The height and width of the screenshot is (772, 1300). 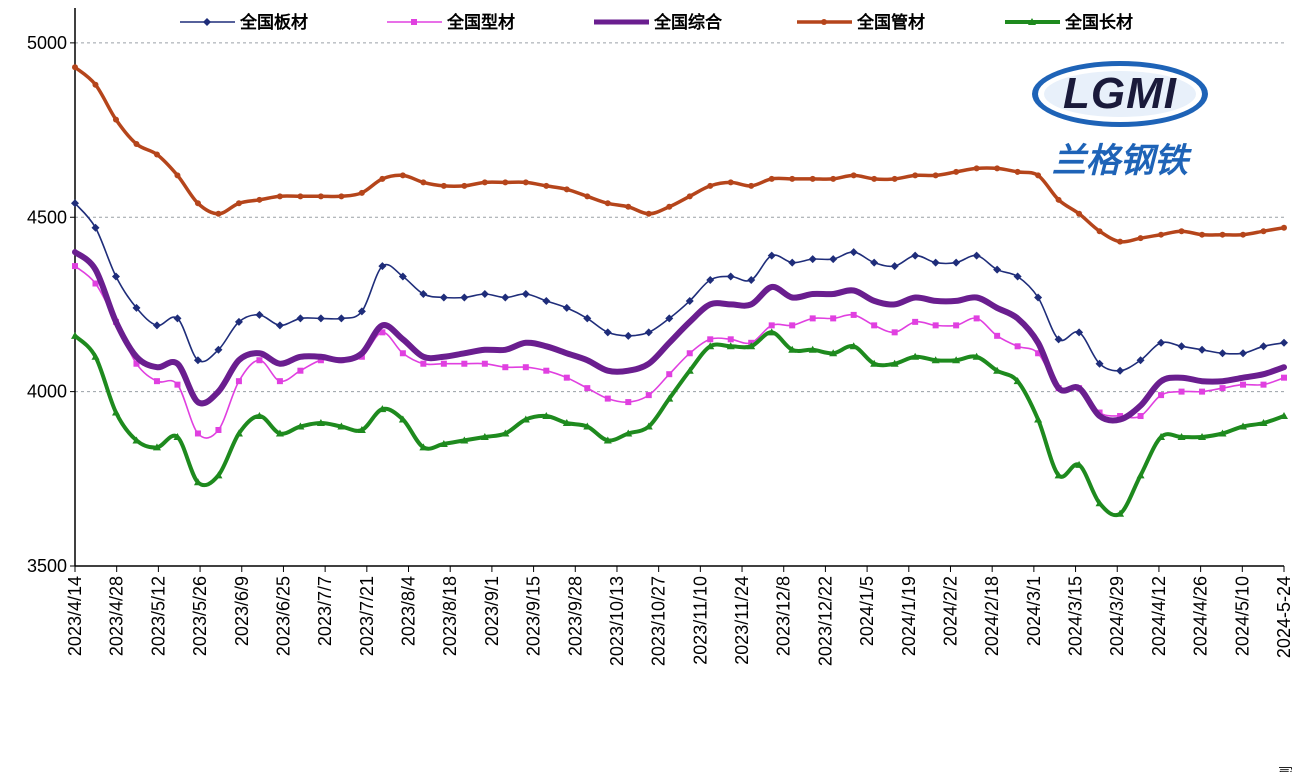 I want to click on x-tick-label: 2023/4/14, so click(x=75, y=616).